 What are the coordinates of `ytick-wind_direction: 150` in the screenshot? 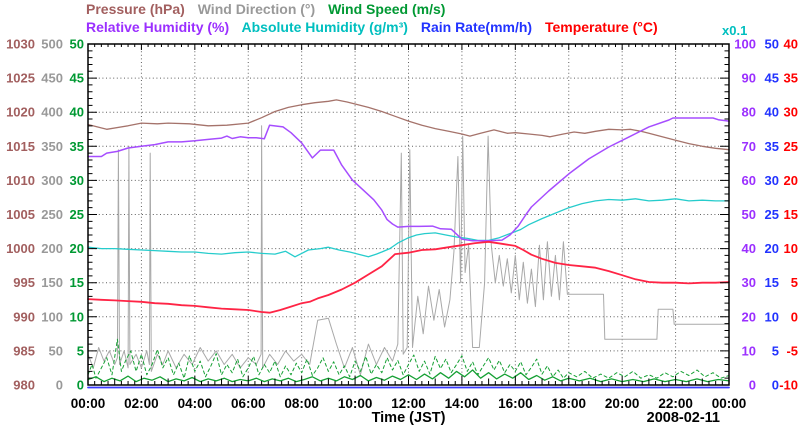 It's located at (52, 282).